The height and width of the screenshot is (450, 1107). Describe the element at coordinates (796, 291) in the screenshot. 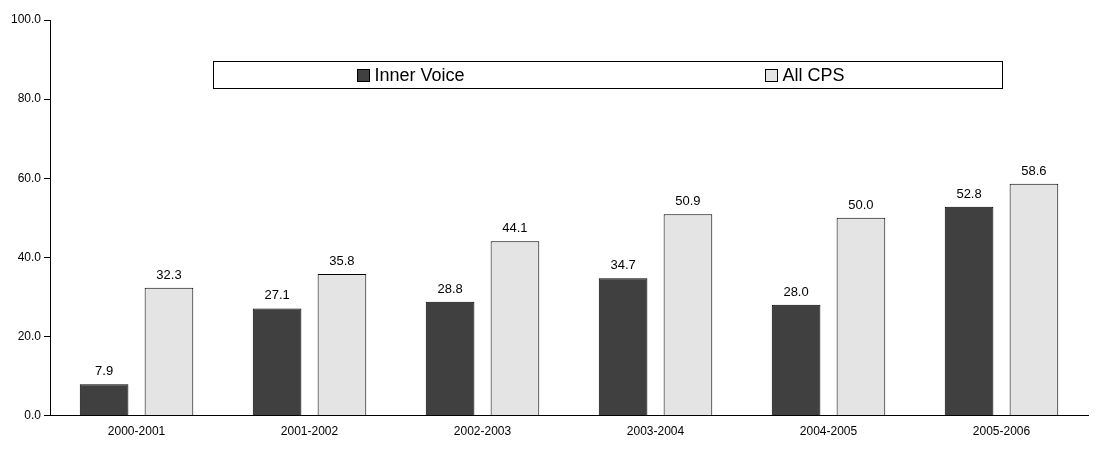

I see `data-label: 28.0` at that location.